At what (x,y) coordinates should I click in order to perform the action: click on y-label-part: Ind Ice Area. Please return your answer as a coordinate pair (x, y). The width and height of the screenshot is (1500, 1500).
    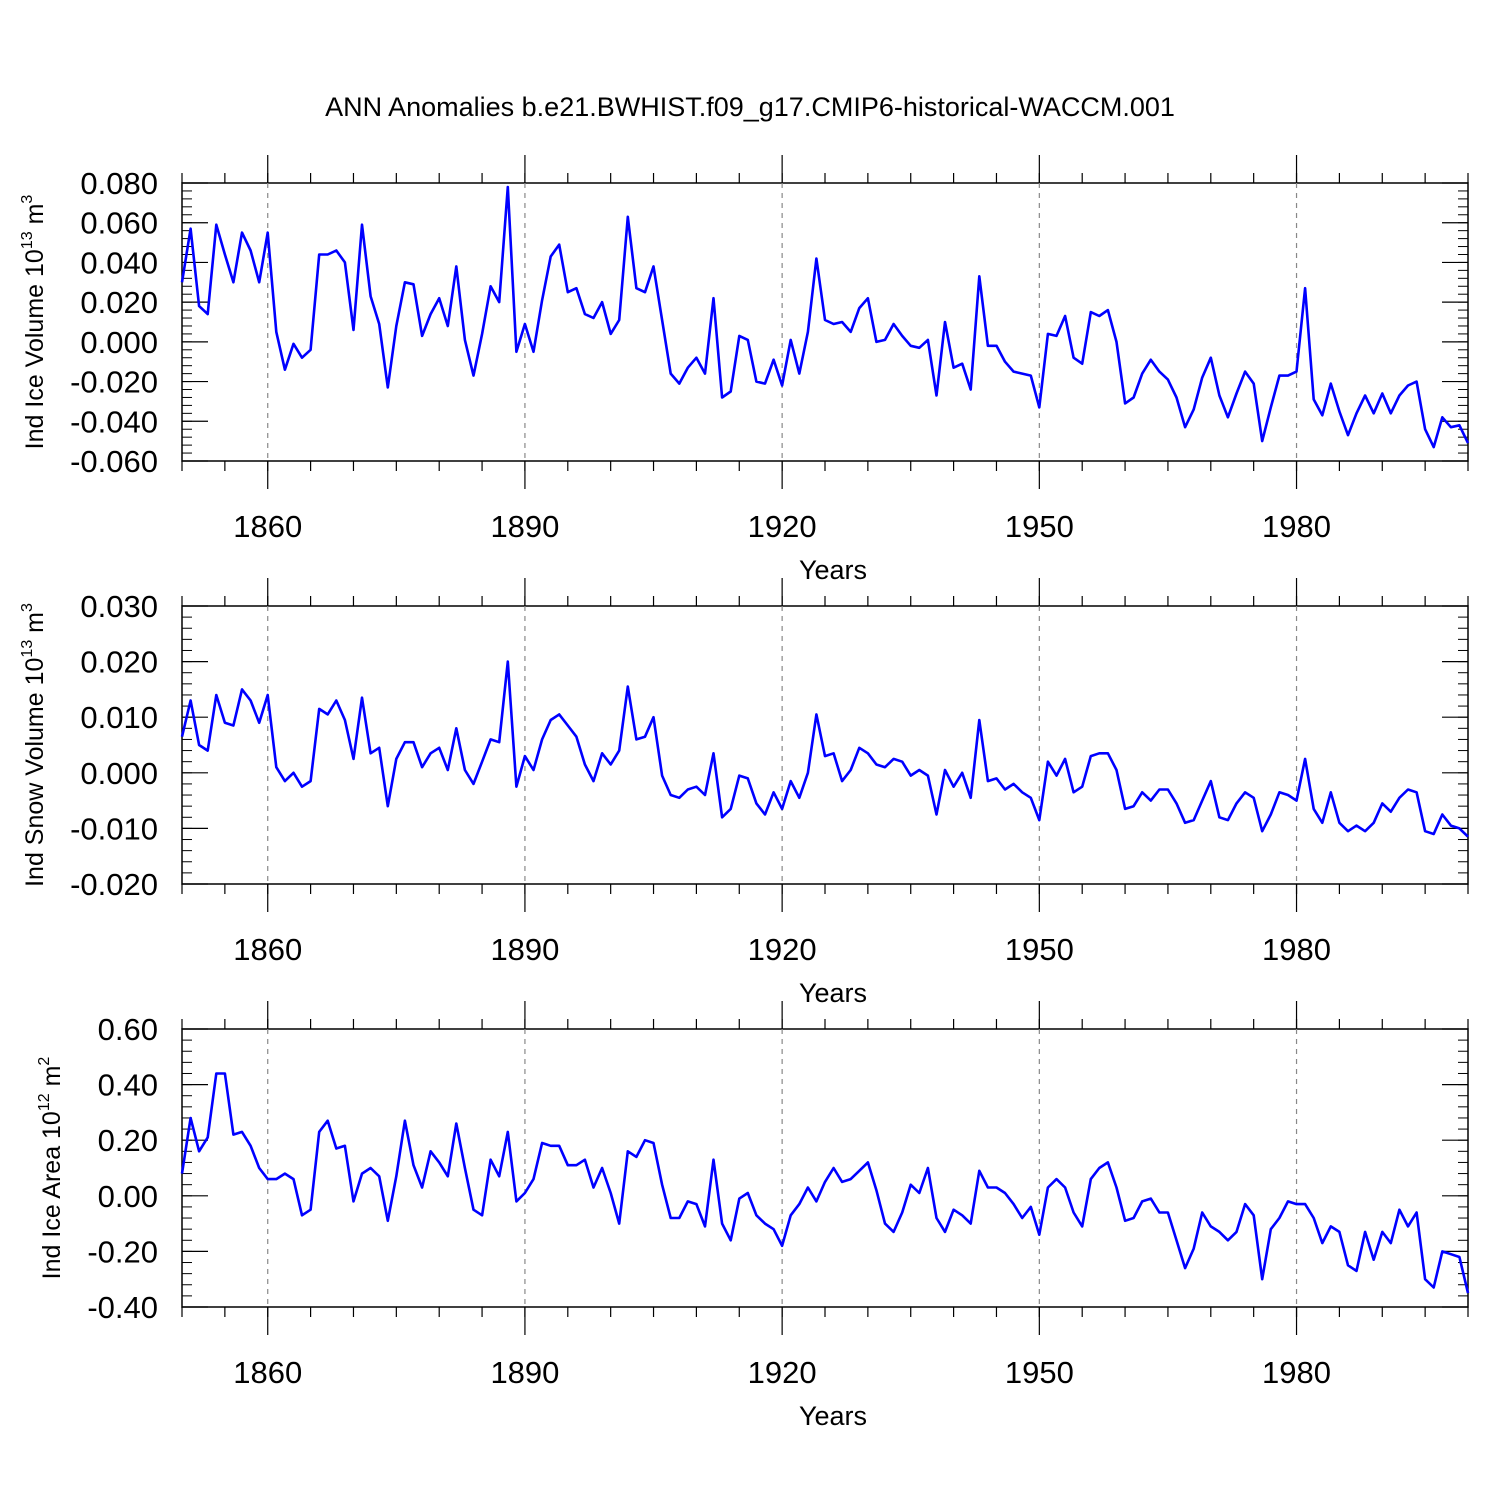
    Looking at the image, I should click on (52, 1209).